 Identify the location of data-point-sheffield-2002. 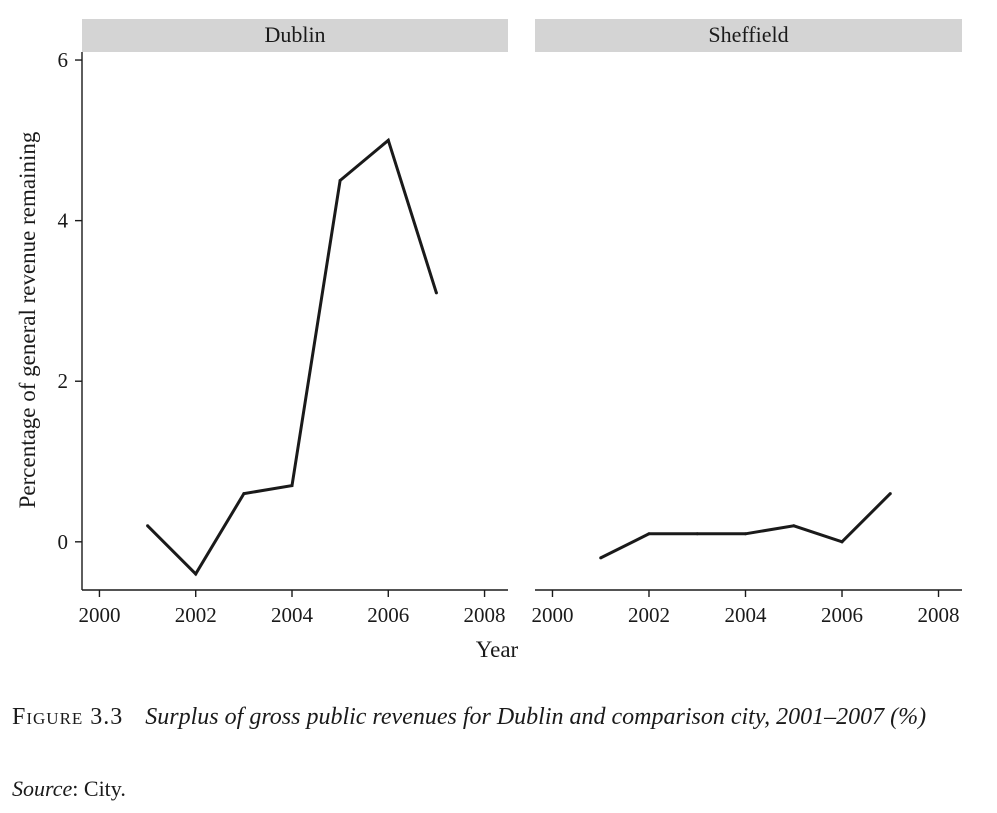
(649, 534).